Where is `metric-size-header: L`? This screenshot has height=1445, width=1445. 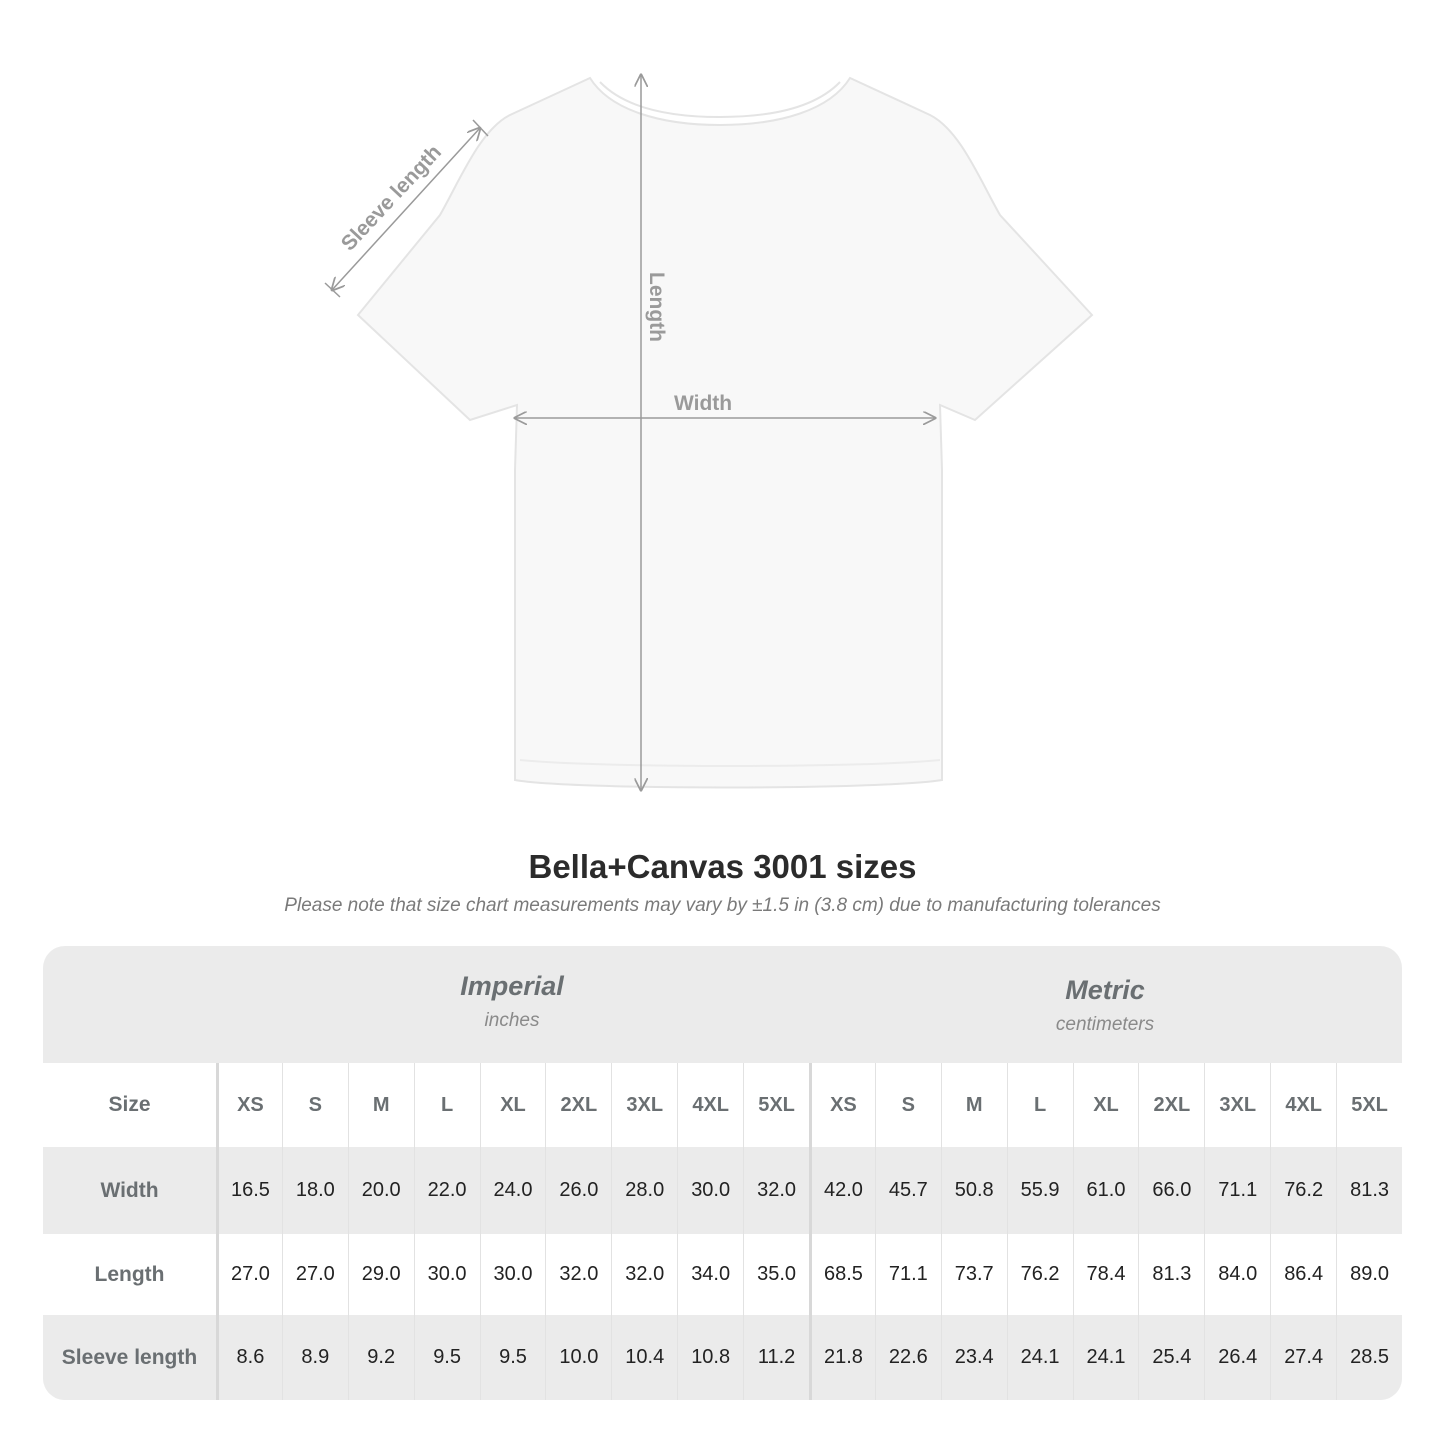 metric-size-header: L is located at coordinates (1039, 1105).